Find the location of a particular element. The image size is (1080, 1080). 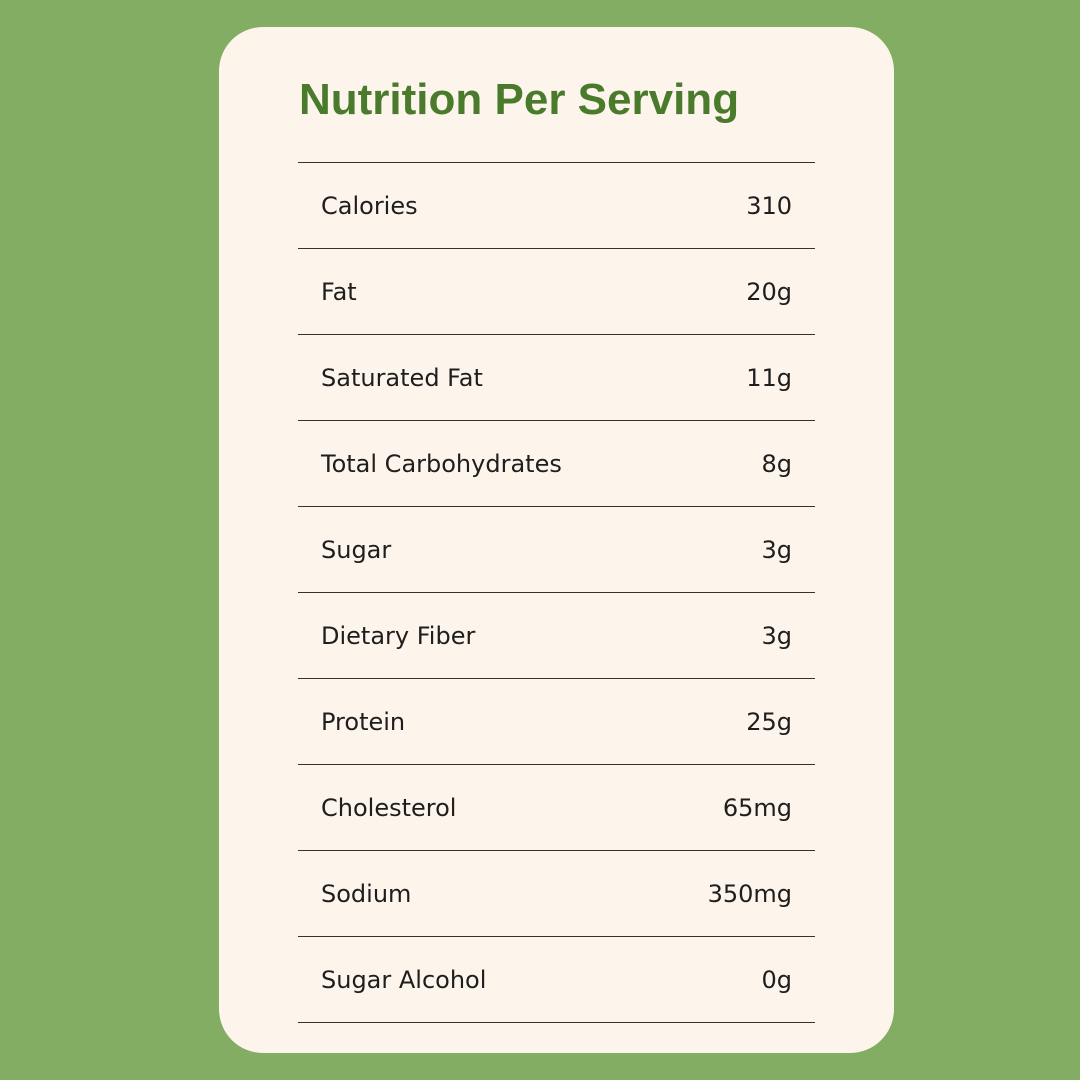

nutrient-amount: 11g is located at coordinates (769, 377).